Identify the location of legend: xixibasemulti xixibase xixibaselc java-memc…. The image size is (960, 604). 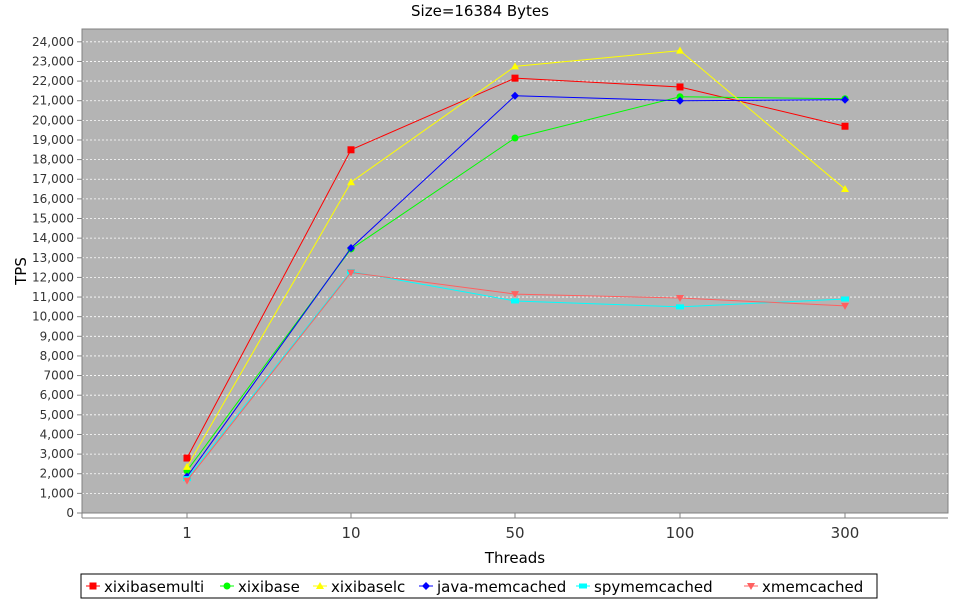
(479, 586).